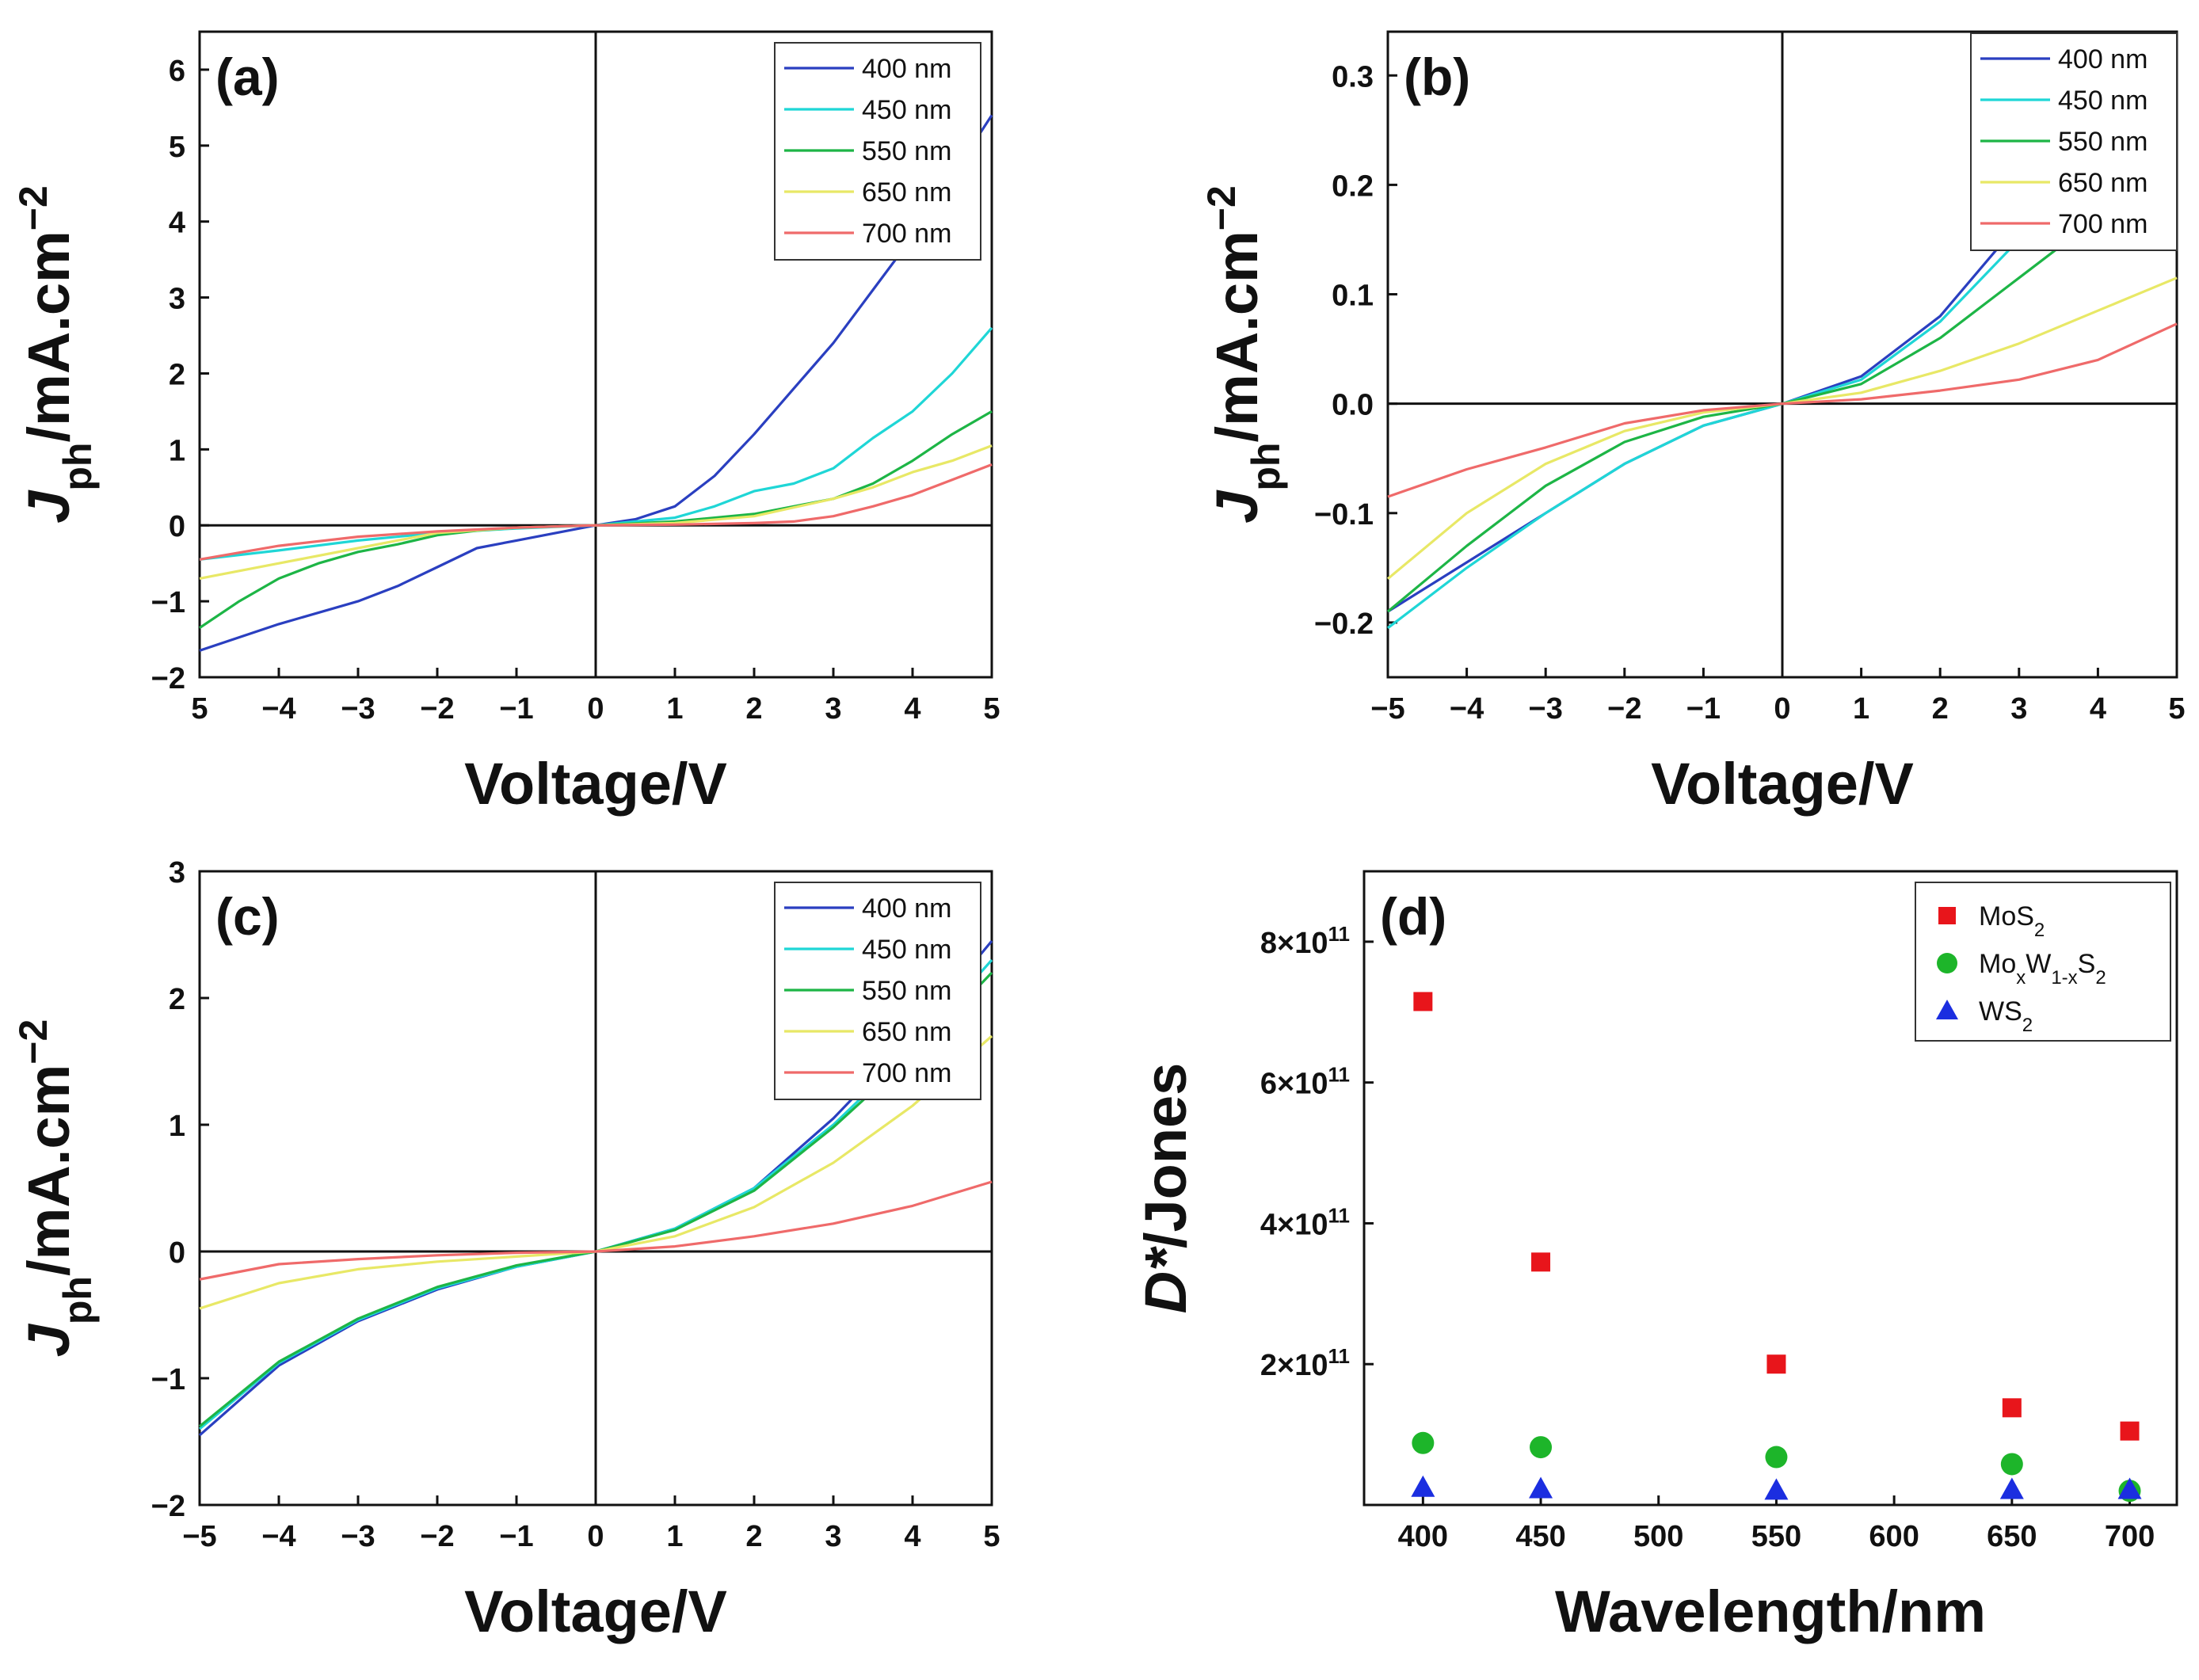 This screenshot has height=1680, width=2199. I want to click on legend: 400 nm 450 nm 550 nm 650 nm 700 nm, so click(877, 991).